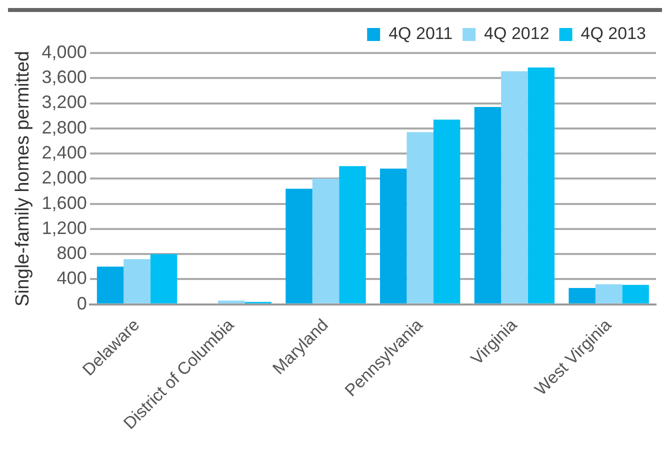 The height and width of the screenshot is (449, 670). I want to click on legend-label: 4Q 2013, so click(613, 34).